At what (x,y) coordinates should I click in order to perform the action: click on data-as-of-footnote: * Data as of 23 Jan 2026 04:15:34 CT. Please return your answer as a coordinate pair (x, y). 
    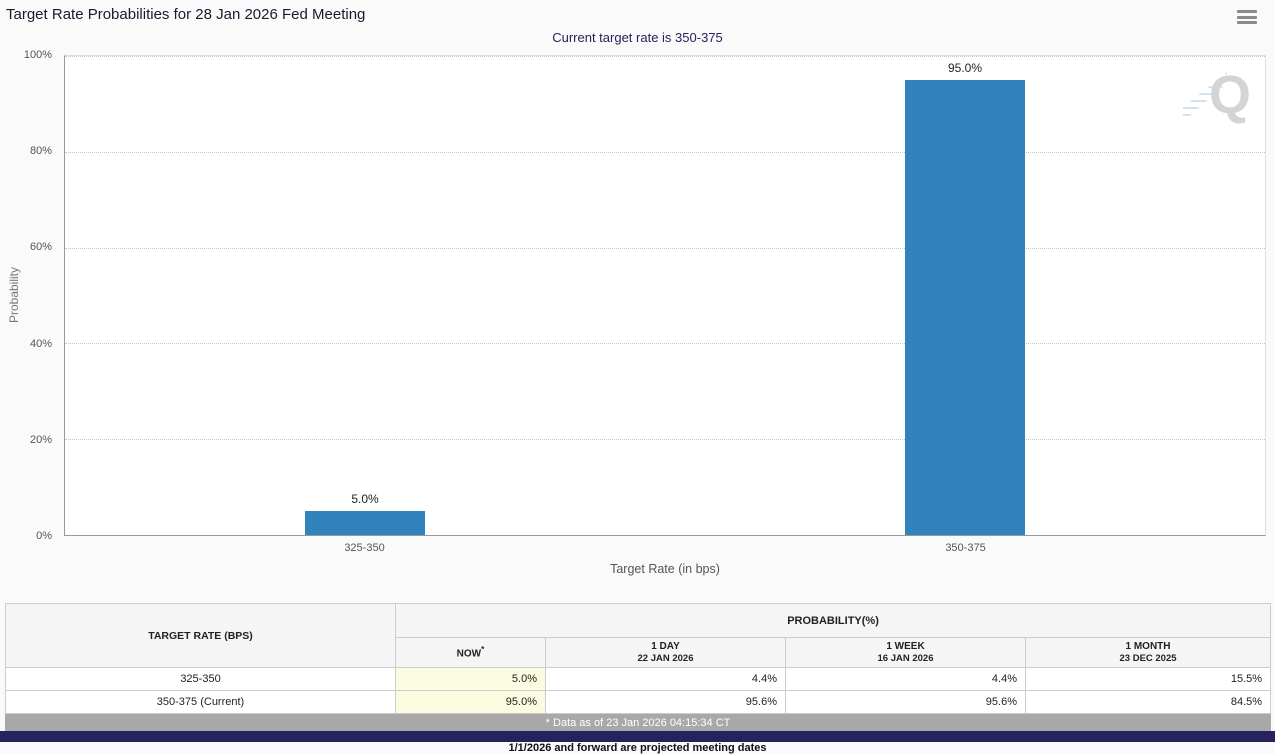
    Looking at the image, I should click on (638, 722).